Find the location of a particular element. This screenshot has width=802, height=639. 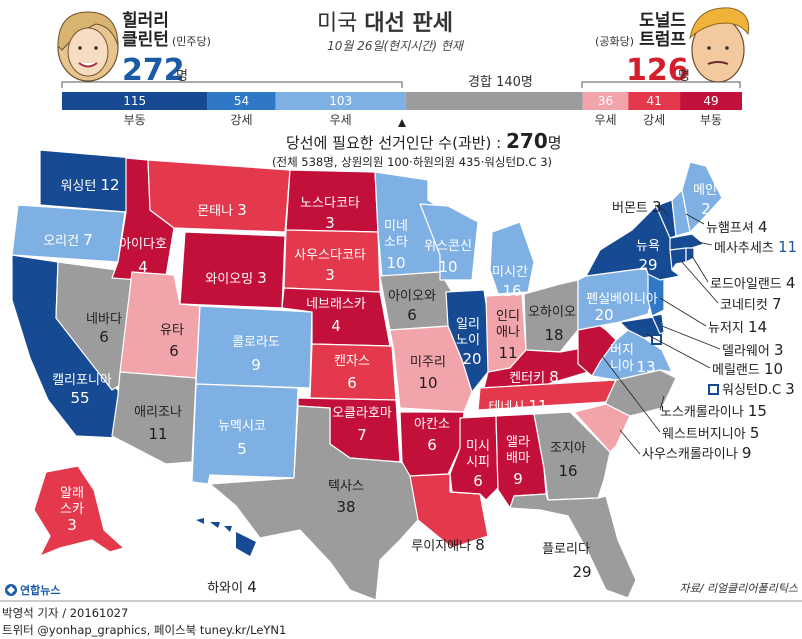

bar-segment-likely_dem is located at coordinates (241, 101).